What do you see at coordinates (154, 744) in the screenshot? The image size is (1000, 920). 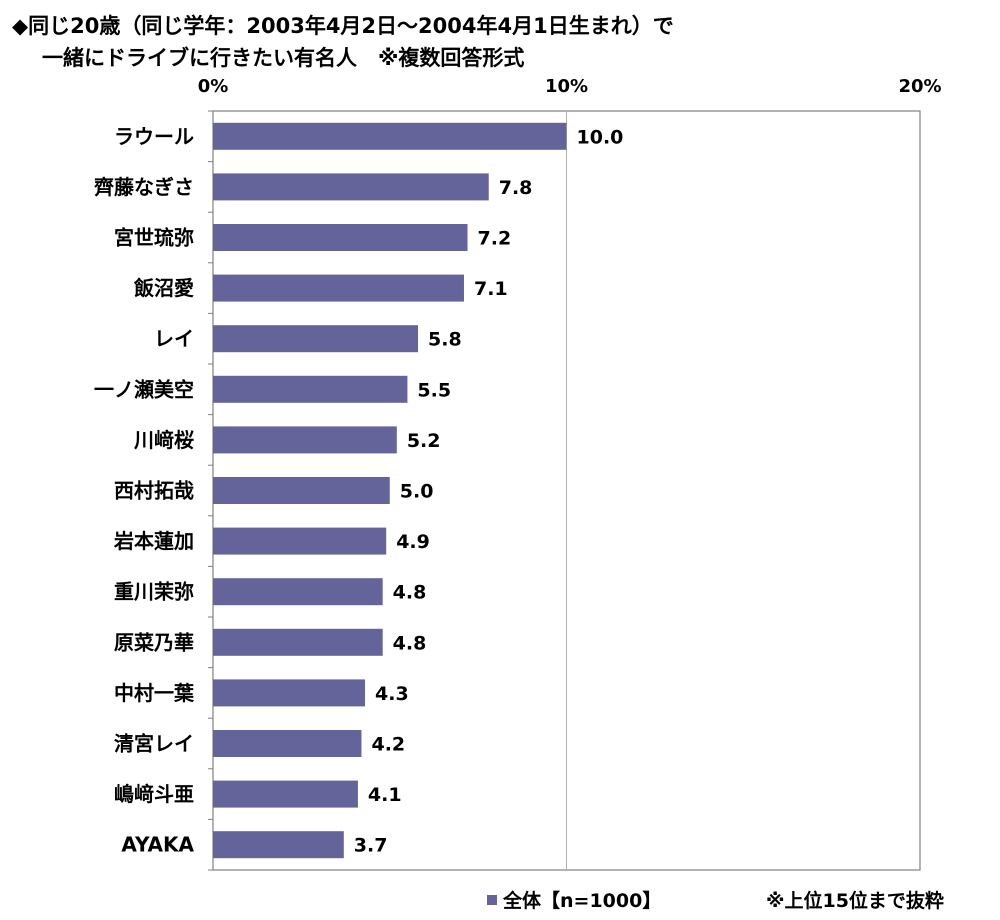 I see `category-label: 清宮レイ` at bounding box center [154, 744].